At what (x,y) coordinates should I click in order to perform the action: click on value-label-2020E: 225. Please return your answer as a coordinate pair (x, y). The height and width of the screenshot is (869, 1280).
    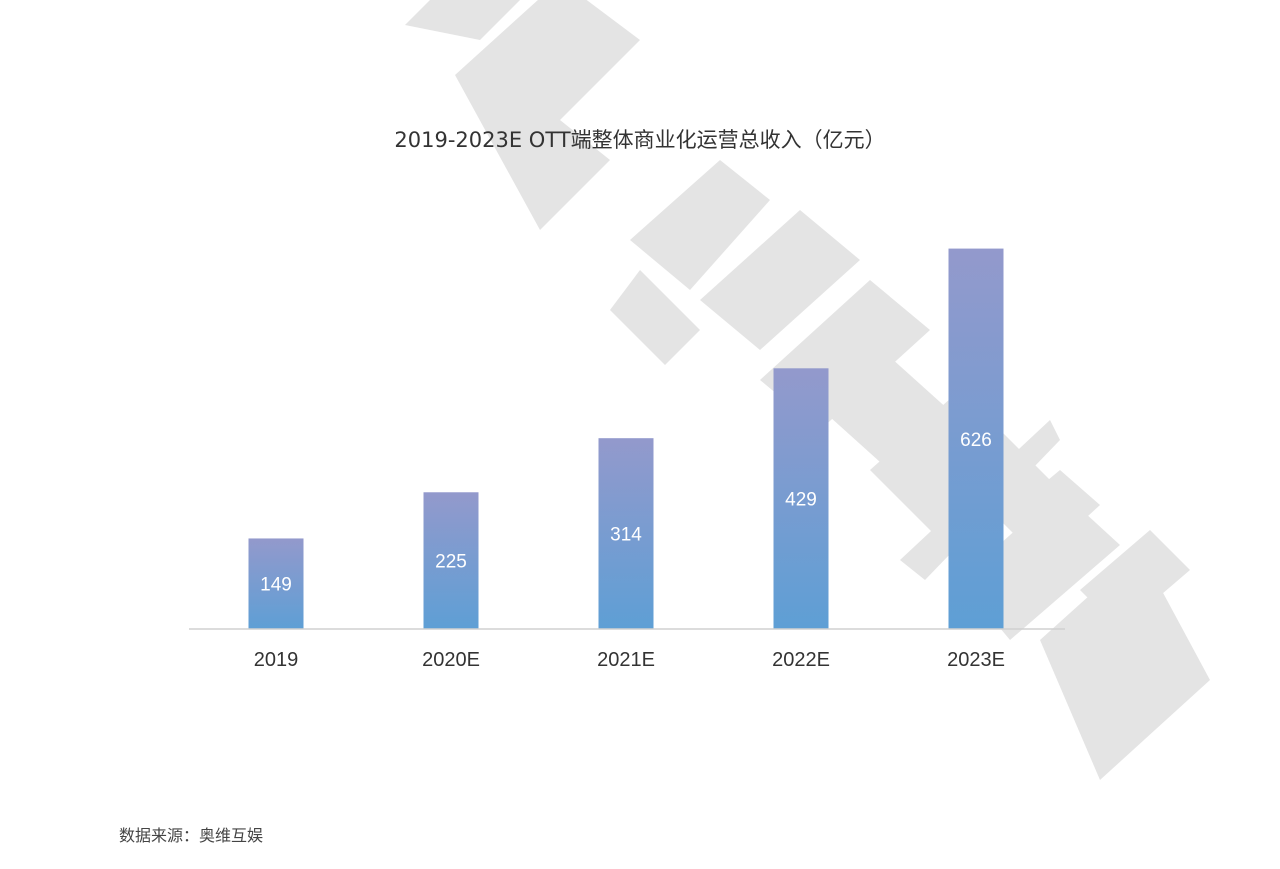
    Looking at the image, I should click on (451, 562).